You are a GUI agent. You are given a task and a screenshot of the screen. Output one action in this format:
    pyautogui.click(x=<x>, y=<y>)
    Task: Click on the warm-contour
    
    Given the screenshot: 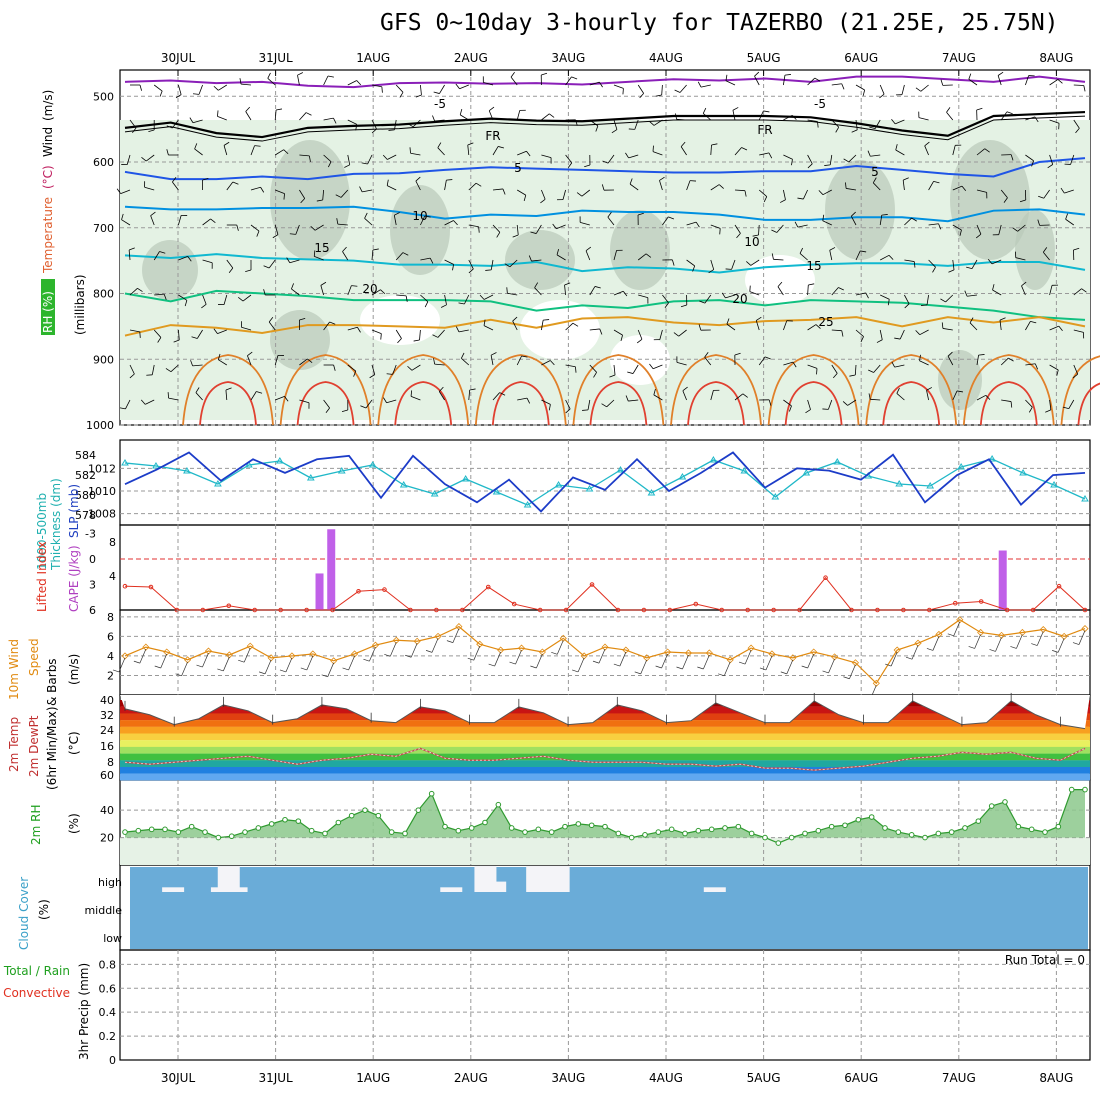 What is the action you would take?
    pyautogui.click(x=1080, y=390)
    